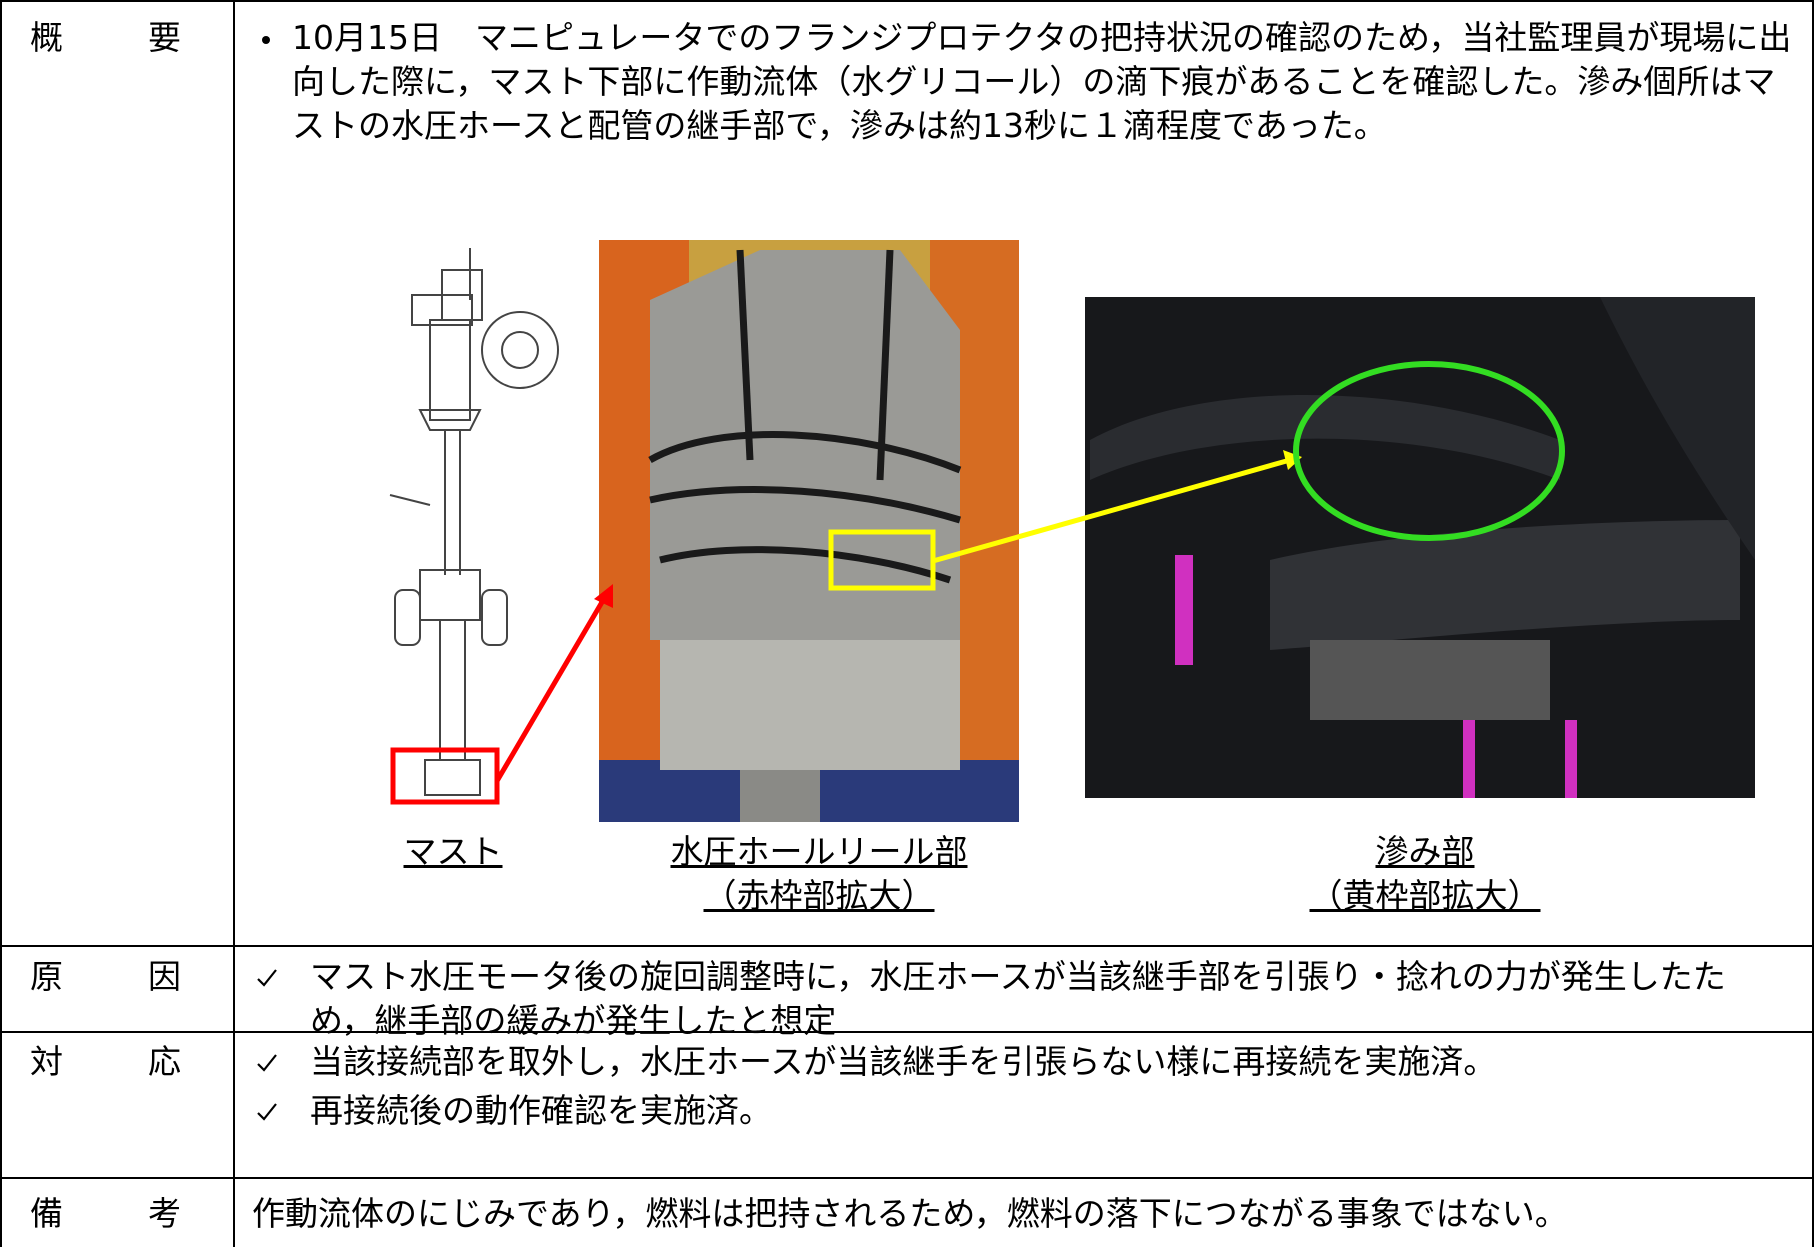  I want to click on row-label: 概 要, so click(118, 37).